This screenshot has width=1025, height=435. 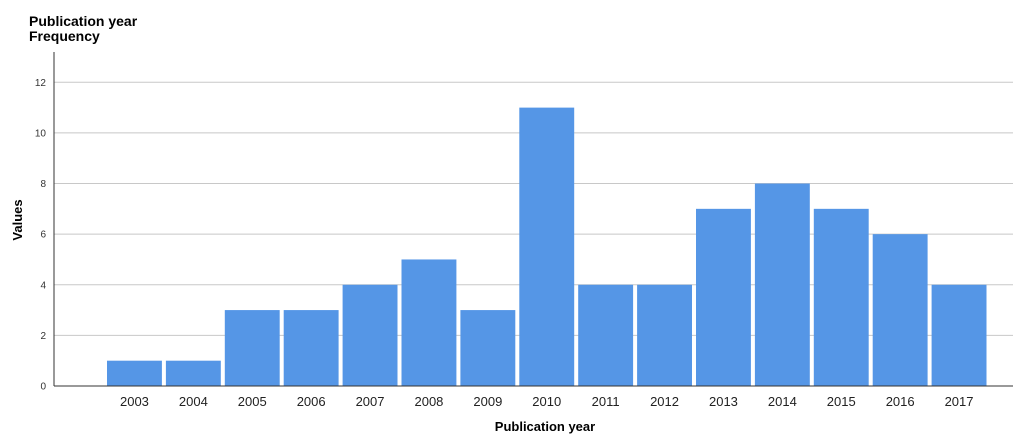 I want to click on x-tick-label: 2004, so click(x=193, y=401).